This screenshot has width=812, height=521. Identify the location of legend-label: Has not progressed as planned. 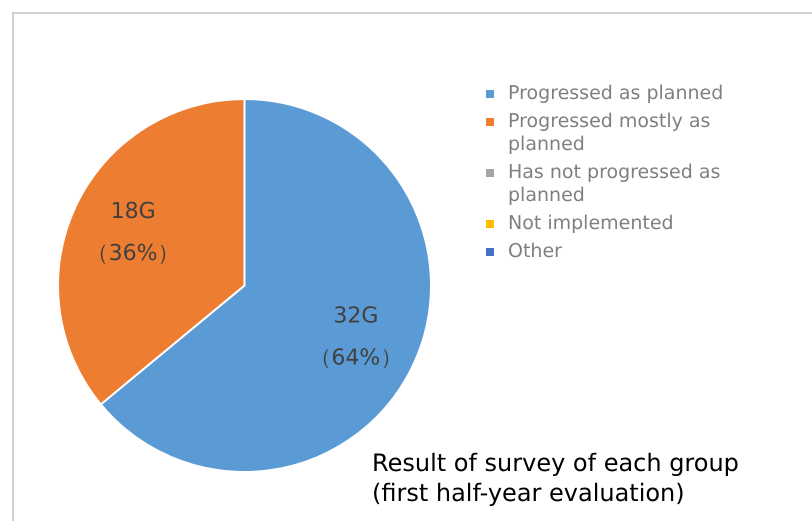
(615, 184).